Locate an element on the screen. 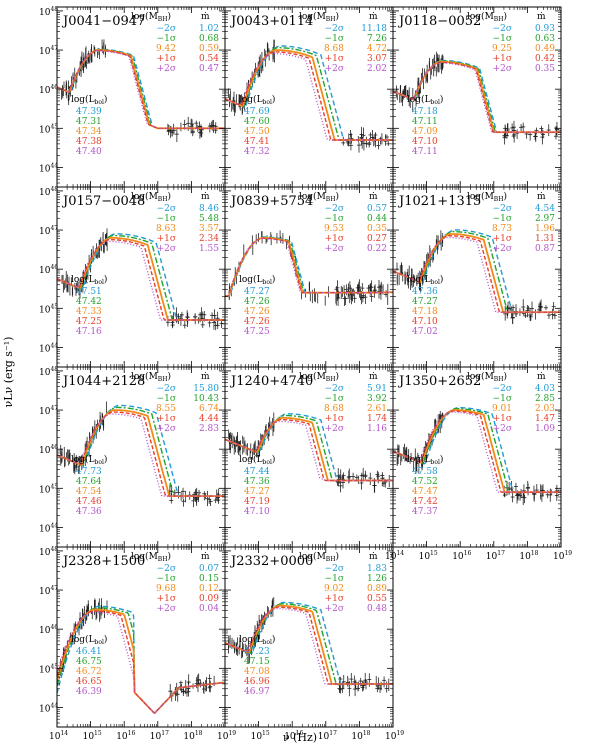 The height and width of the screenshot is (745, 598). mdot-value: 0.47 is located at coordinates (209, 69).